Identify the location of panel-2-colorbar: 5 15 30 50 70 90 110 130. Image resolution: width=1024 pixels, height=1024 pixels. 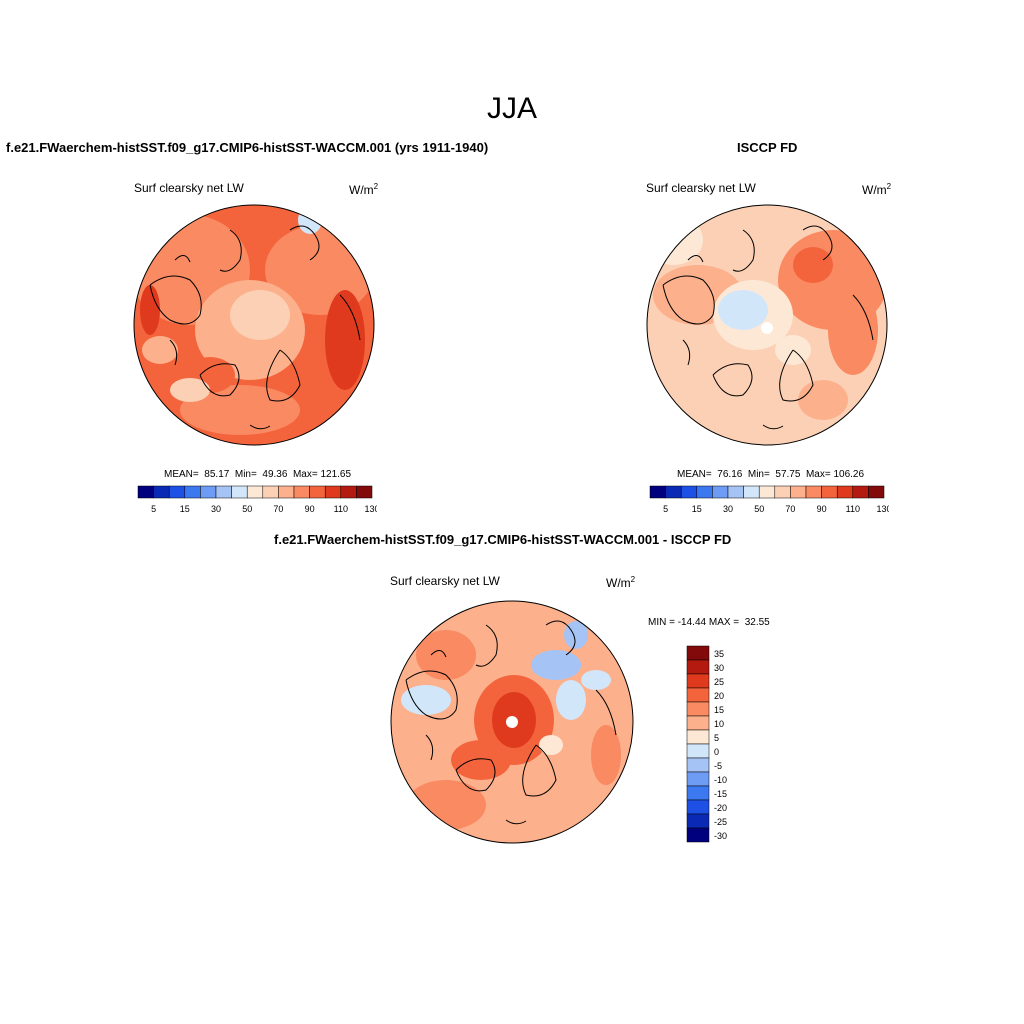
(769, 499).